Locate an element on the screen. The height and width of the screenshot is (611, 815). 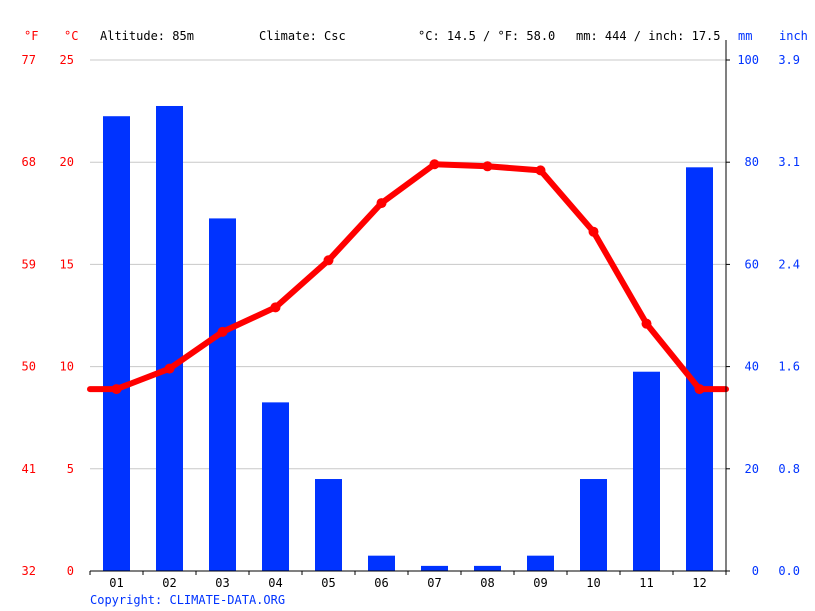
celsius-unit-label: °C is located at coordinates (71, 36).